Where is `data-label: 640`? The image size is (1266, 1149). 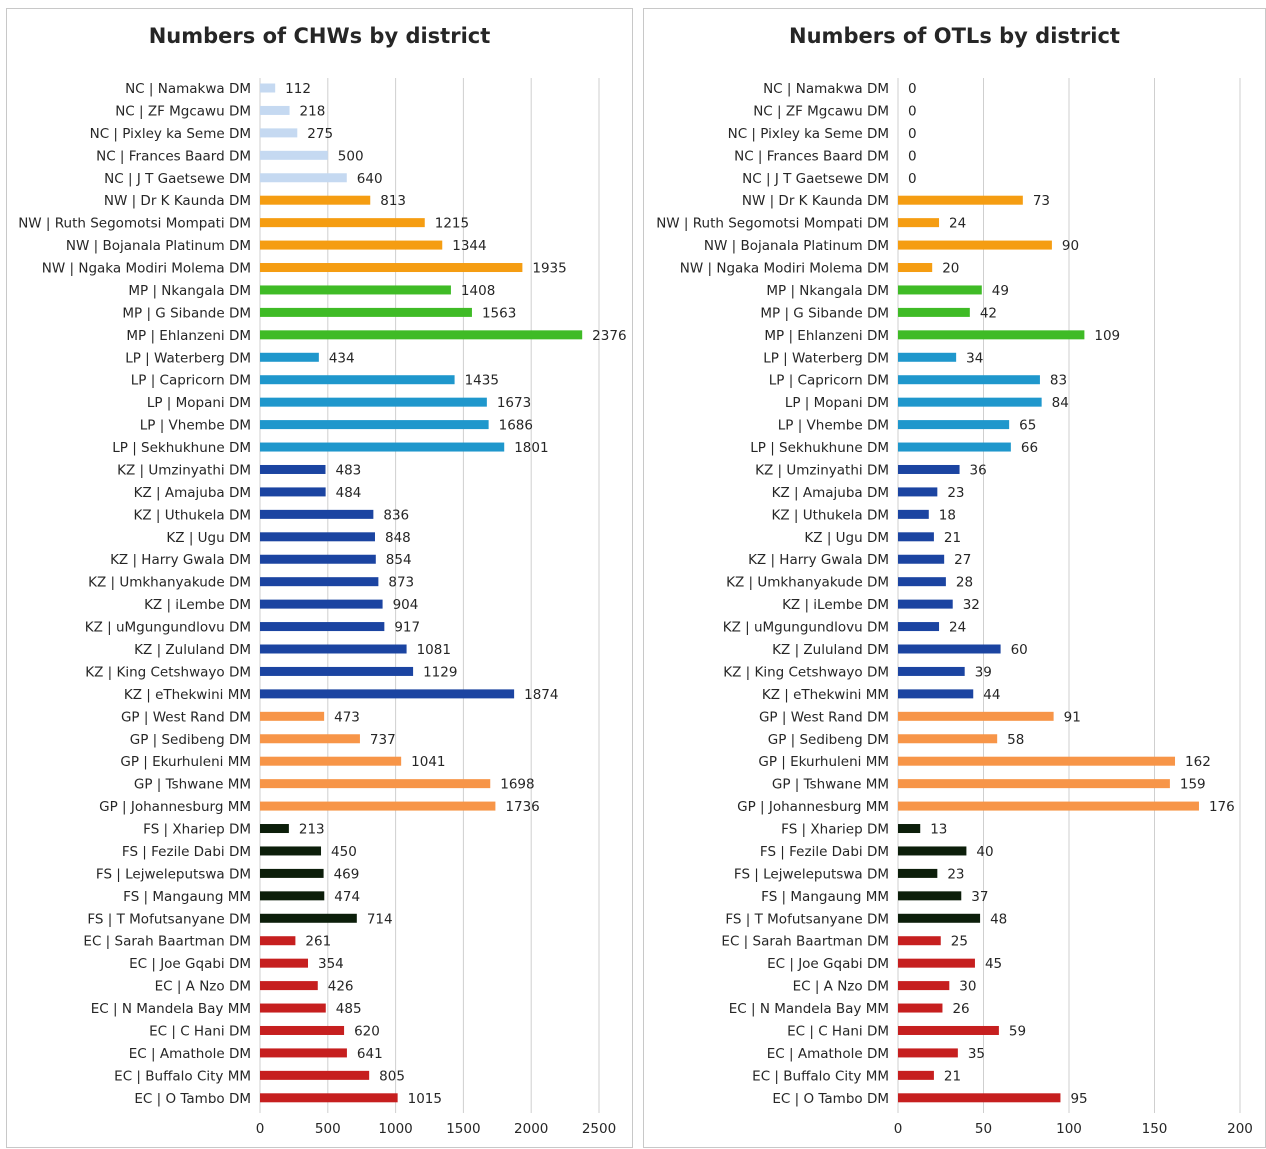 data-label: 640 is located at coordinates (370, 179).